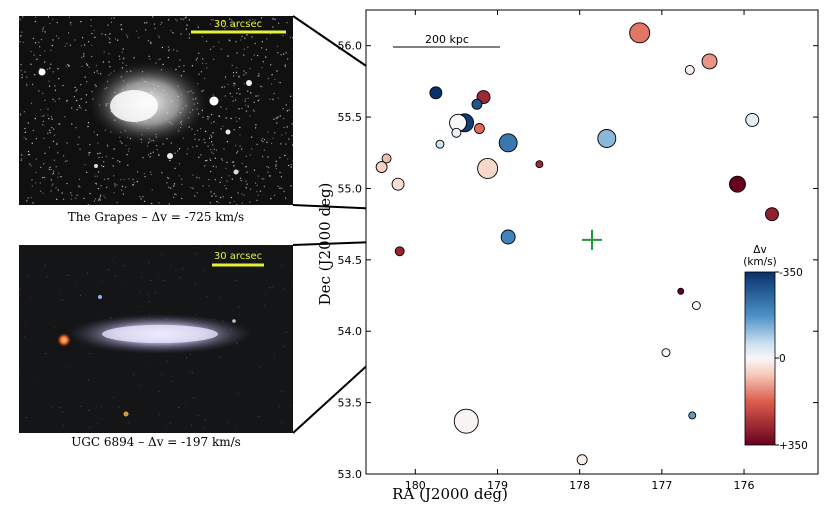  Describe the element at coordinates (156, 442) in the screenshot. I see `ugc6894-caption: UGC 6894 – Δv = -197 km/s` at that location.